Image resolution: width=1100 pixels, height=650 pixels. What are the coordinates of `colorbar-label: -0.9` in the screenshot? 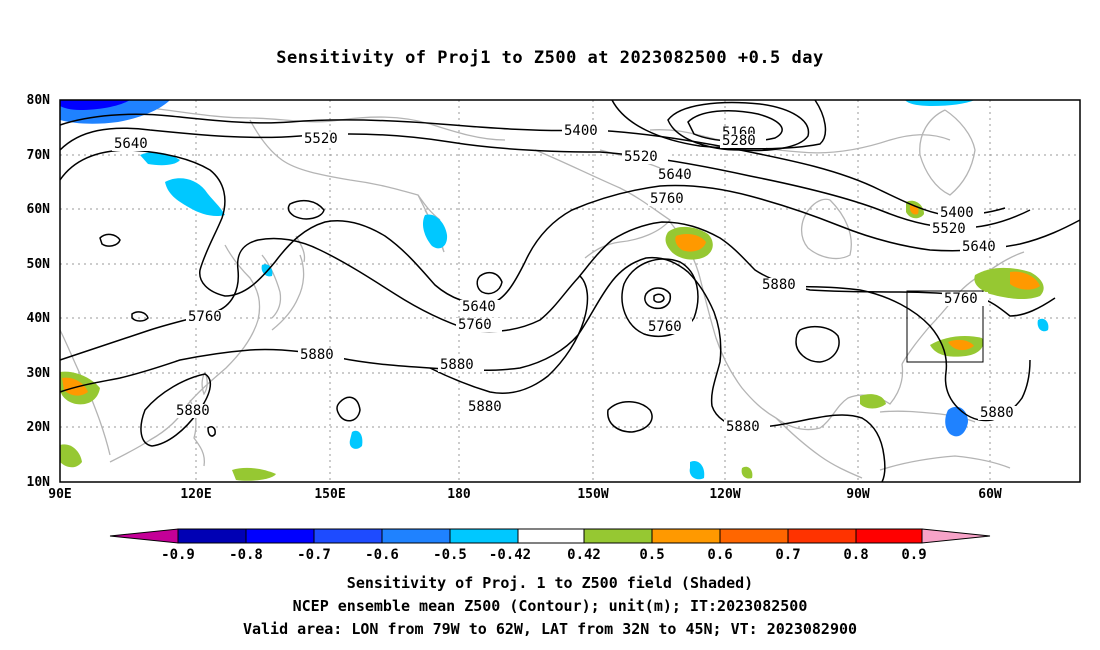 It's located at (178, 555).